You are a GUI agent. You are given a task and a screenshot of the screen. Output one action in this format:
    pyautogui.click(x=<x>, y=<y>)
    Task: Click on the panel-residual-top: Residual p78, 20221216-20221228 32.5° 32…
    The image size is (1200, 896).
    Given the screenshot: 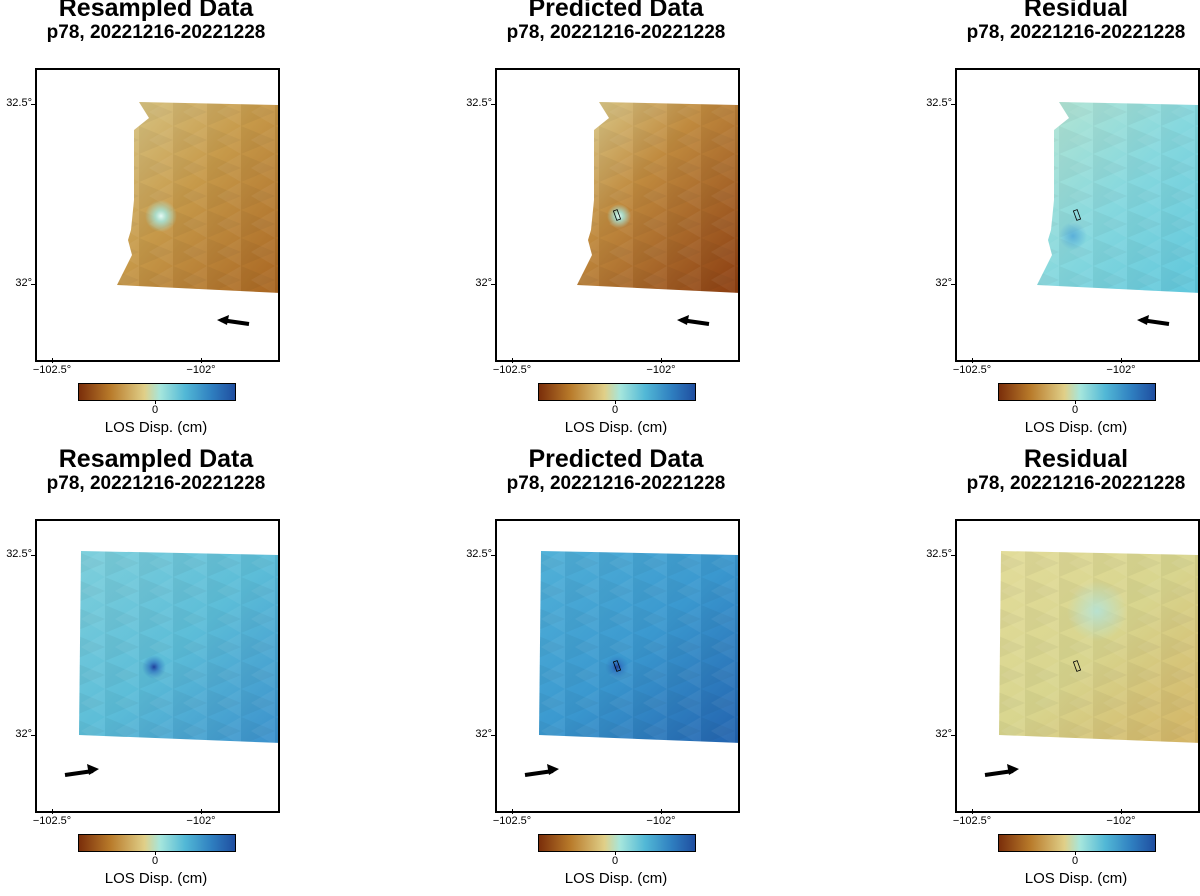 What is the action you would take?
    pyautogui.click(x=1060, y=222)
    